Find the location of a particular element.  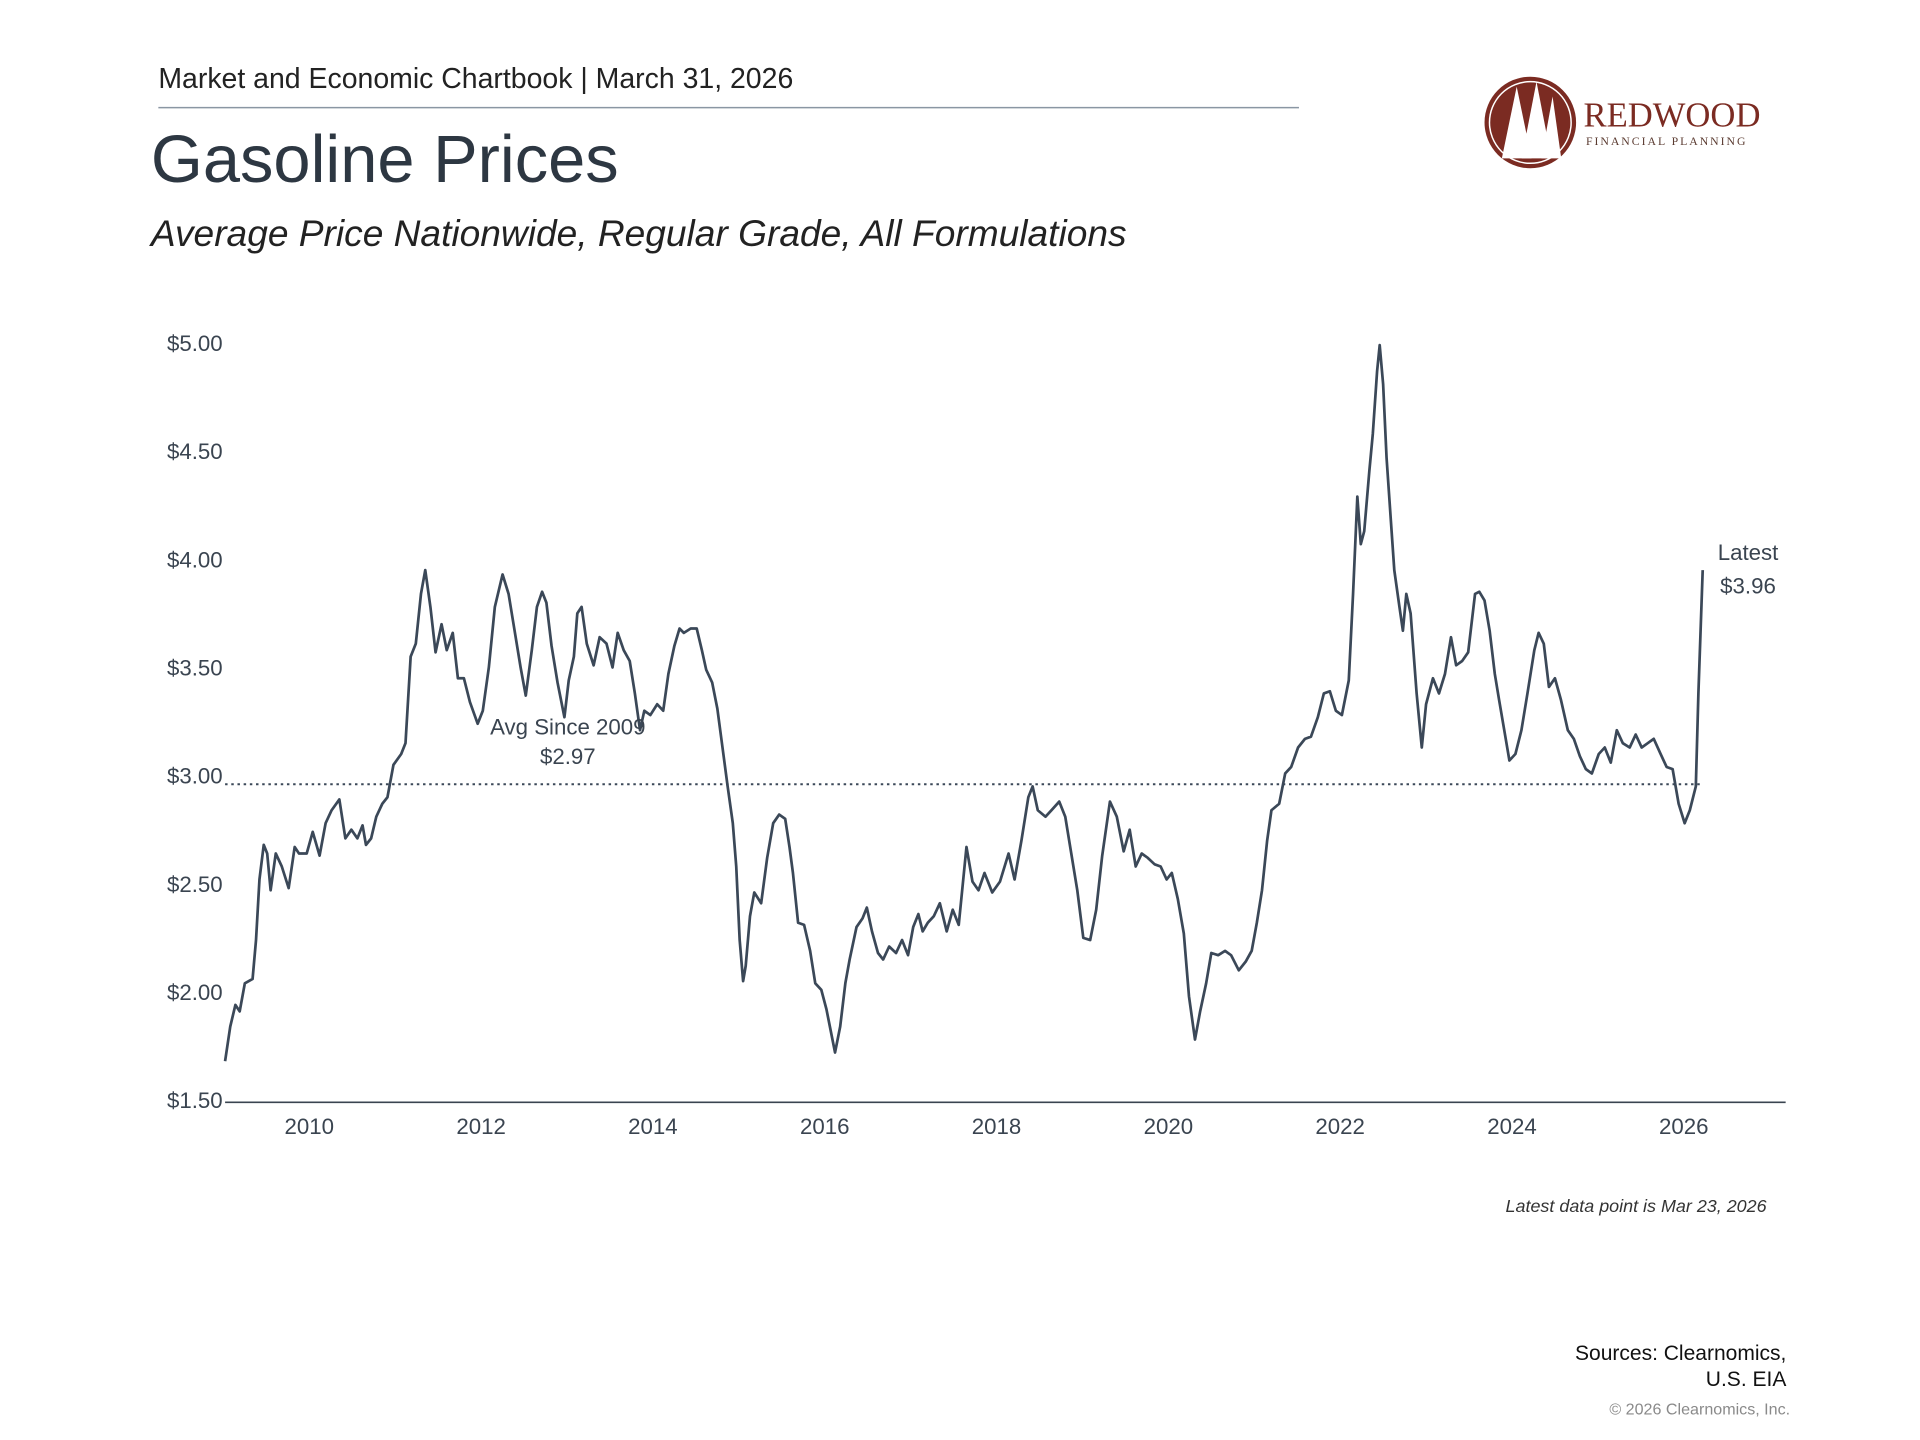

logo-name: REDWOOD is located at coordinates (1672, 116).